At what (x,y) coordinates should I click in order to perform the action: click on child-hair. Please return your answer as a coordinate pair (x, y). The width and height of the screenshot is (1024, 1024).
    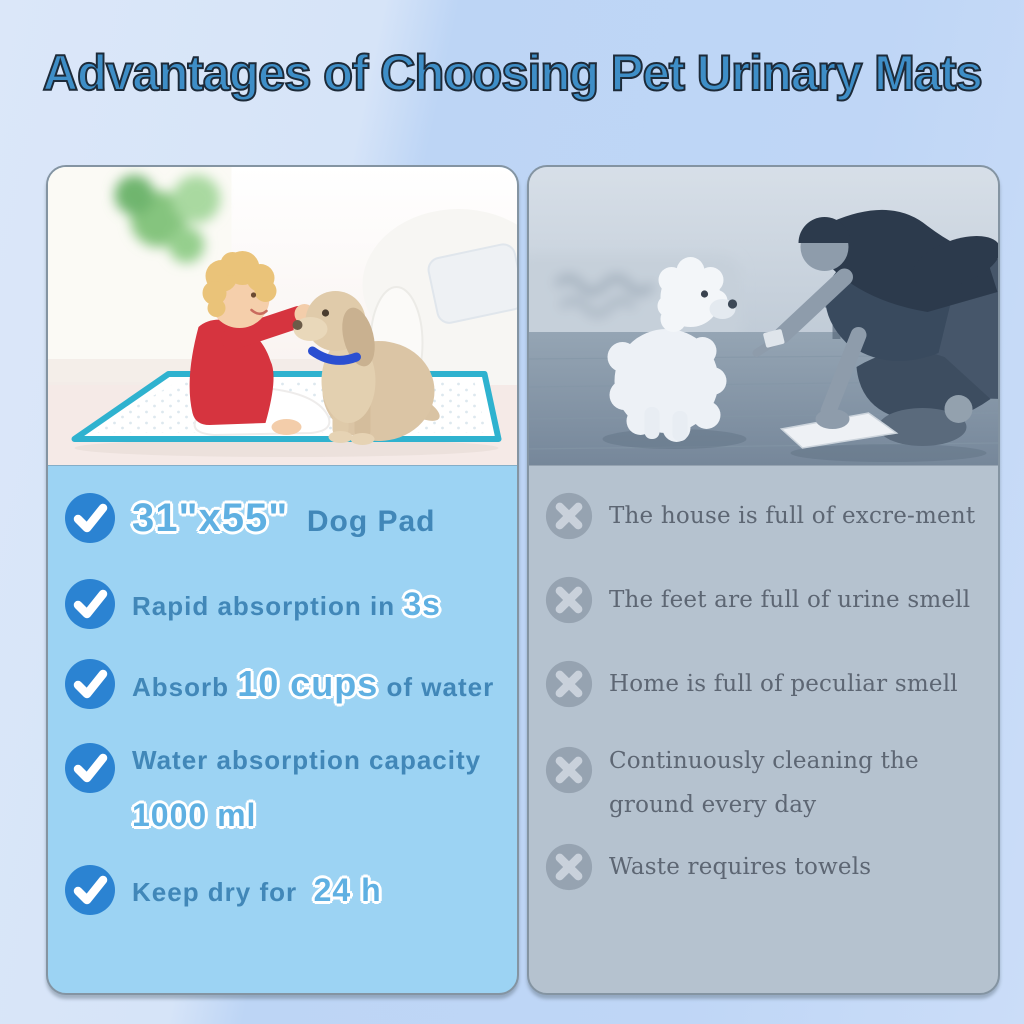
    Looking at the image, I should click on (239, 284).